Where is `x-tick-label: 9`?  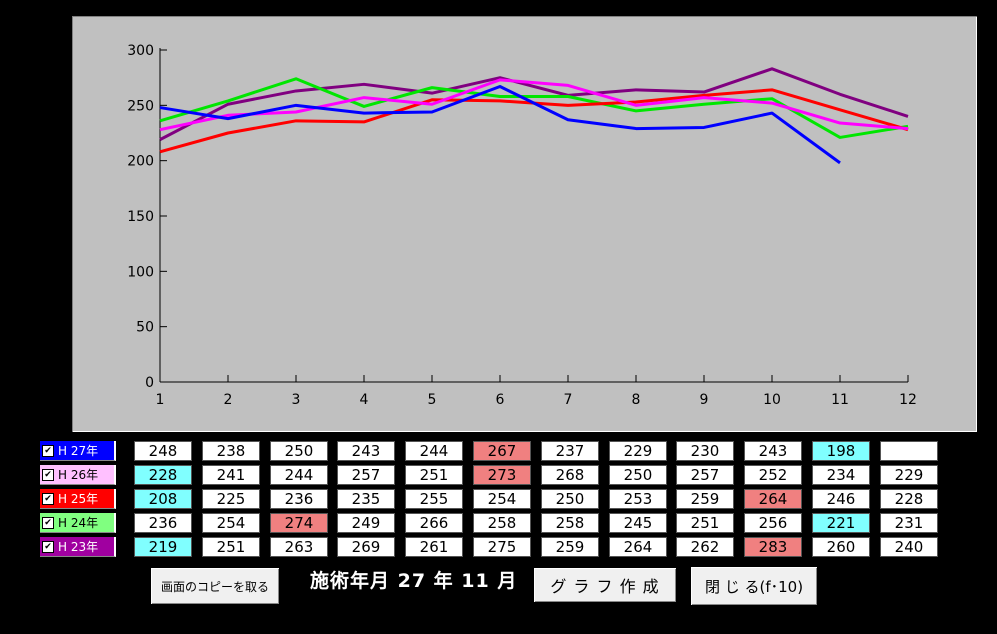 x-tick-label: 9 is located at coordinates (704, 400).